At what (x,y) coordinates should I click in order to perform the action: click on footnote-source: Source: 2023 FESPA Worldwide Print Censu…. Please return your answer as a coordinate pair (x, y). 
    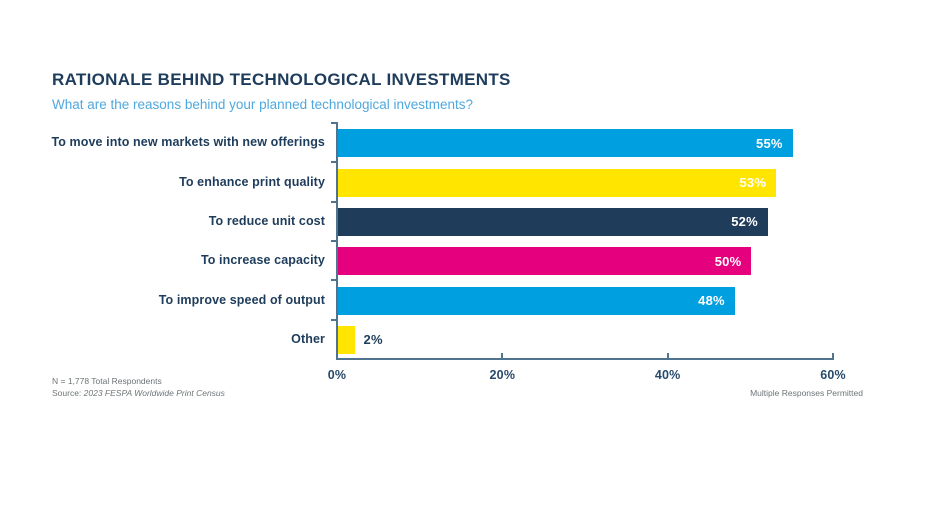
    Looking at the image, I should click on (138, 393).